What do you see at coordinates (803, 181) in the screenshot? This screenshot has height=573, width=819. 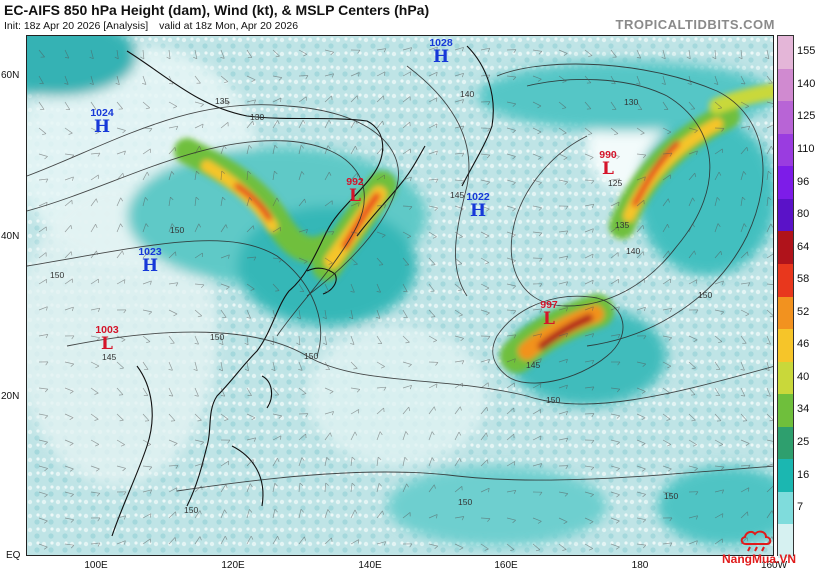 I see `colorbar-tick-label: 96` at bounding box center [803, 181].